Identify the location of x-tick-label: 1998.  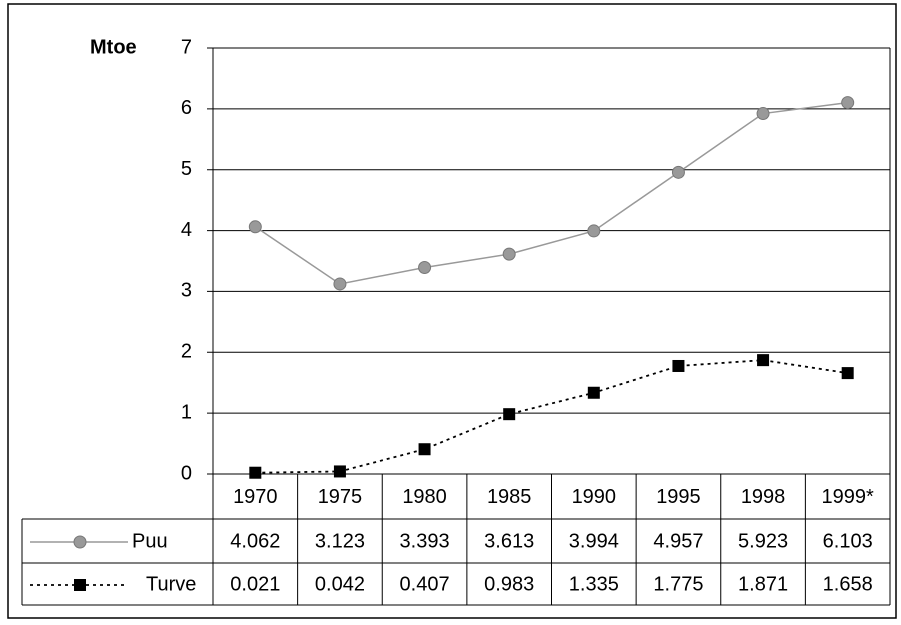
(763, 497).